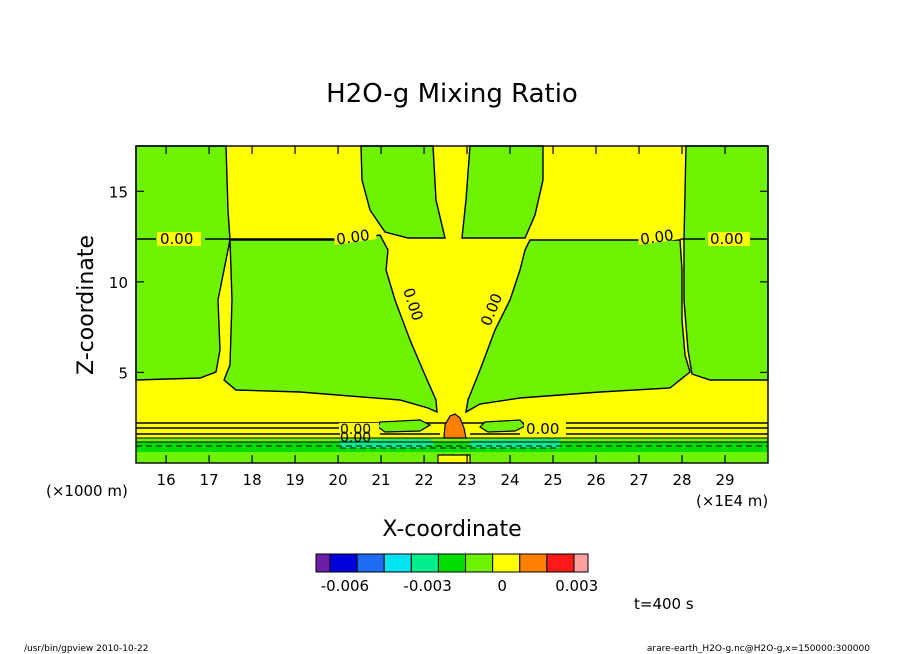 Image resolution: width=904 pixels, height=654 pixels. Describe the element at coordinates (726, 263) in the screenshot. I see `contour-fill-green-right-edge` at that location.